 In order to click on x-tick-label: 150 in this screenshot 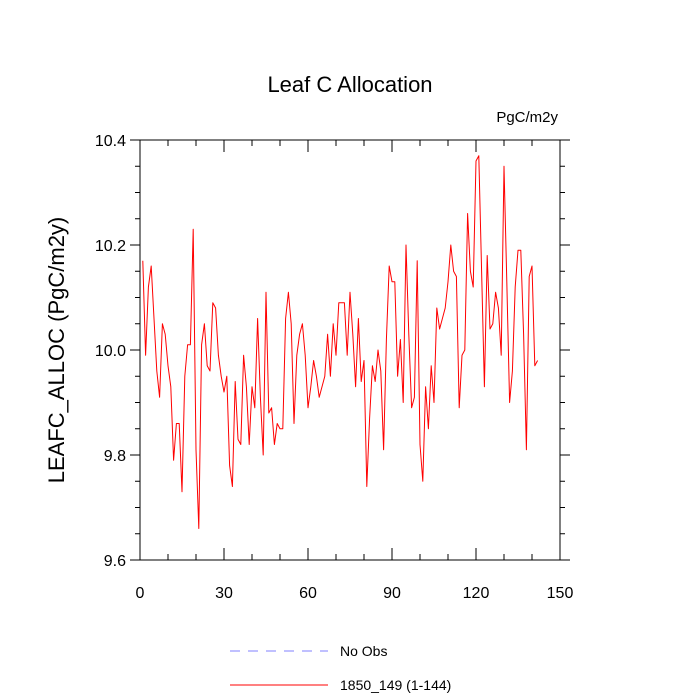, I will do `click(560, 593)`.